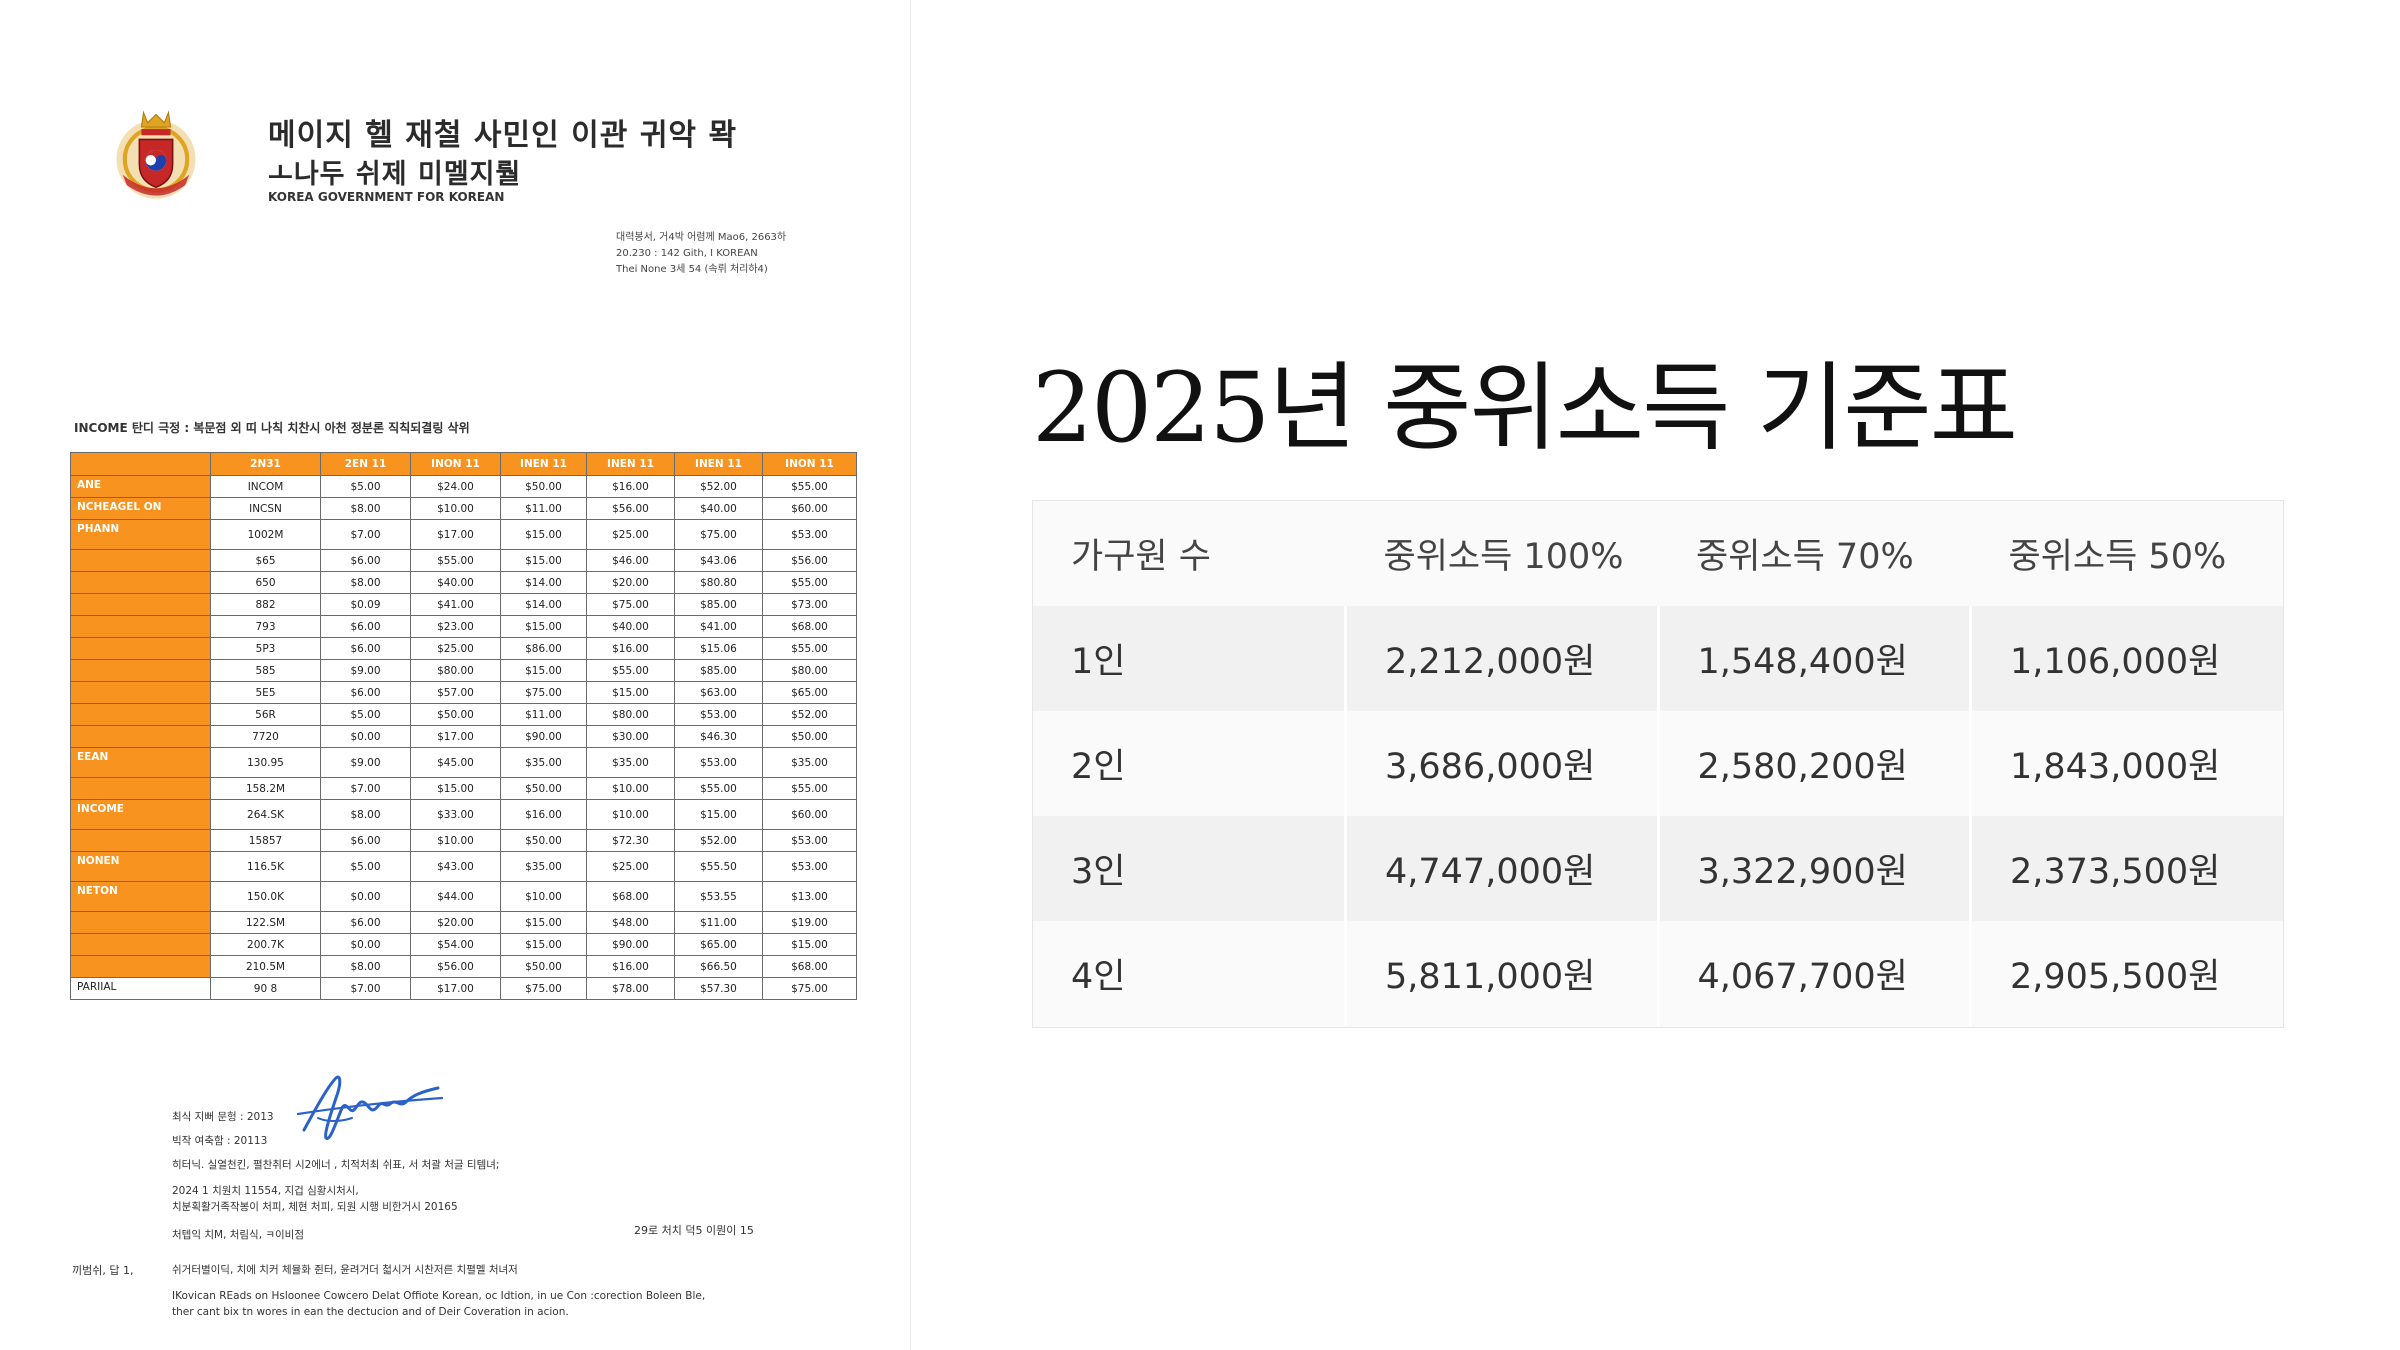  What do you see at coordinates (365, 464) in the screenshot?
I see `column-header: 2EN 11` at bounding box center [365, 464].